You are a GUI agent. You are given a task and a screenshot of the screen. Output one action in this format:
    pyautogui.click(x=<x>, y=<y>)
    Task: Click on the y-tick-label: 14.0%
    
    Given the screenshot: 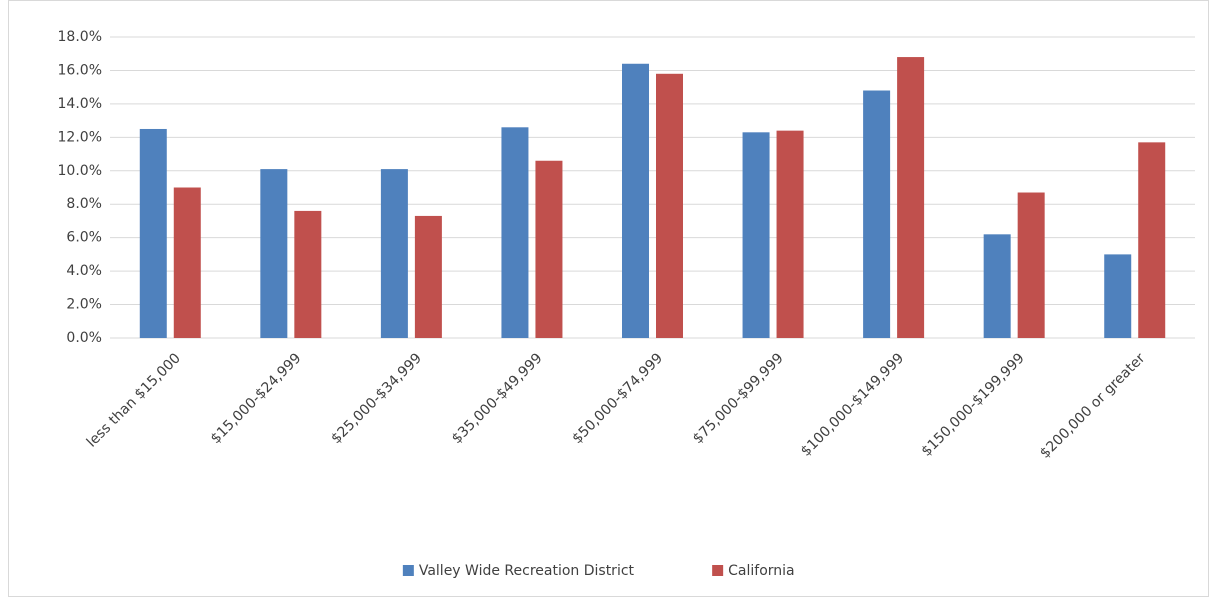 What is the action you would take?
    pyautogui.click(x=80, y=104)
    